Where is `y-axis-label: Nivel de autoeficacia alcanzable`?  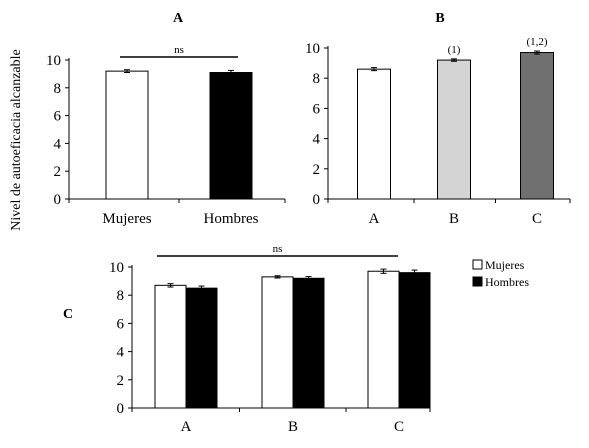
y-axis-label: Nivel de autoeficacia alcanzable is located at coordinates (16, 140).